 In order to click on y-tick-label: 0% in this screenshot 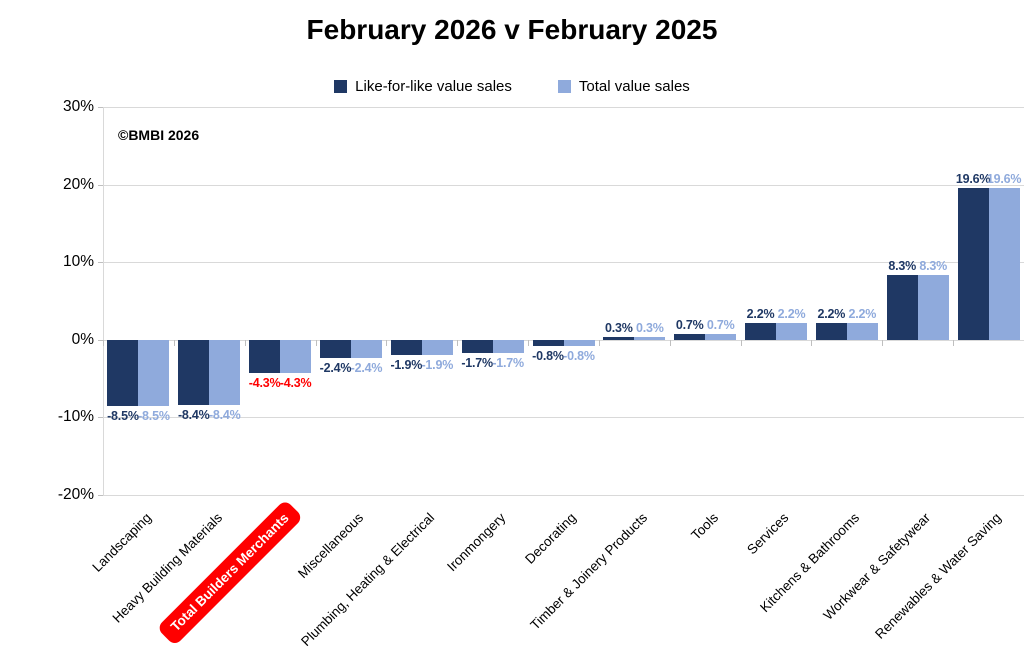, I will do `click(82, 339)`.